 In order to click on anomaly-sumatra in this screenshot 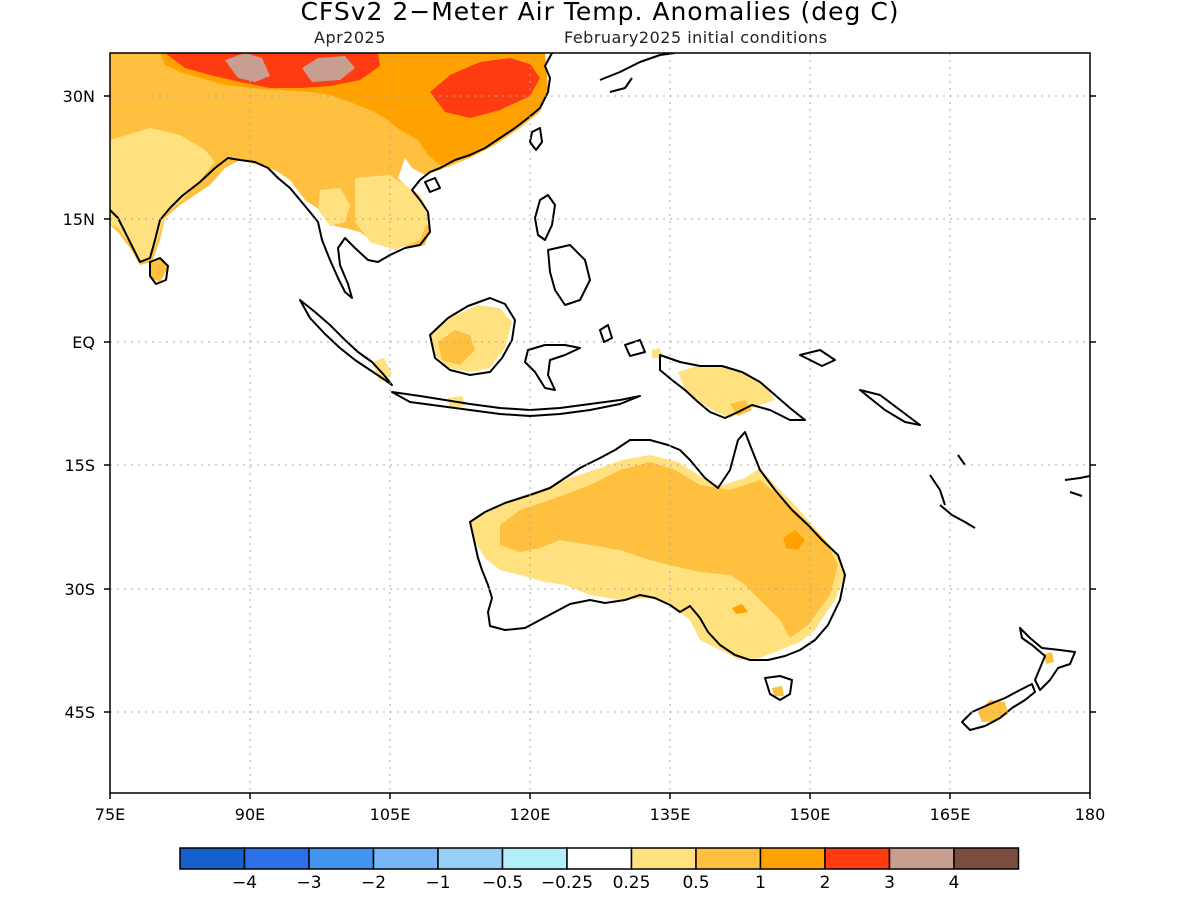, I will do `click(382, 370)`.